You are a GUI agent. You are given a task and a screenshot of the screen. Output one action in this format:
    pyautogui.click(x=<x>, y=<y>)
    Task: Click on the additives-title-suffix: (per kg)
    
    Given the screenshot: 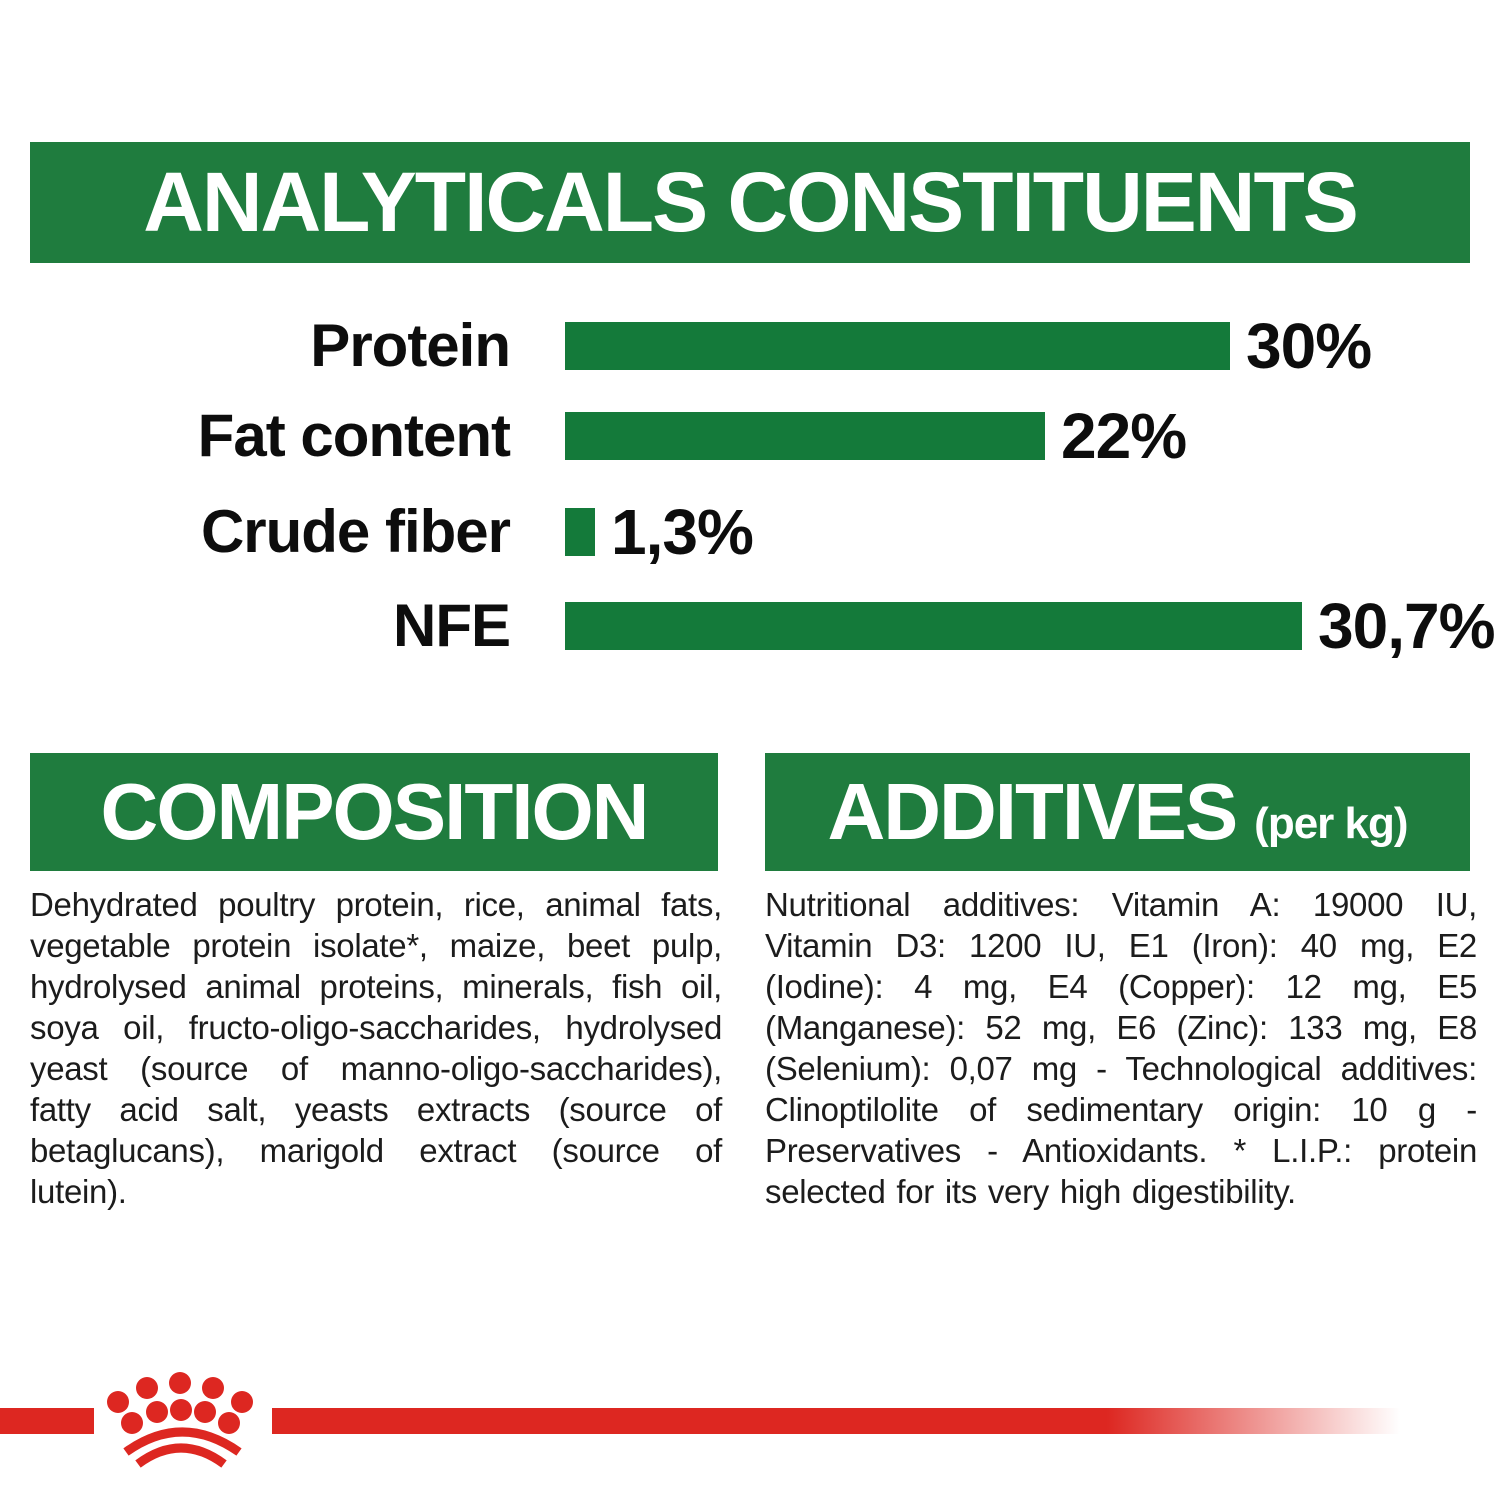 What is the action you would take?
    pyautogui.click(x=1331, y=823)
    